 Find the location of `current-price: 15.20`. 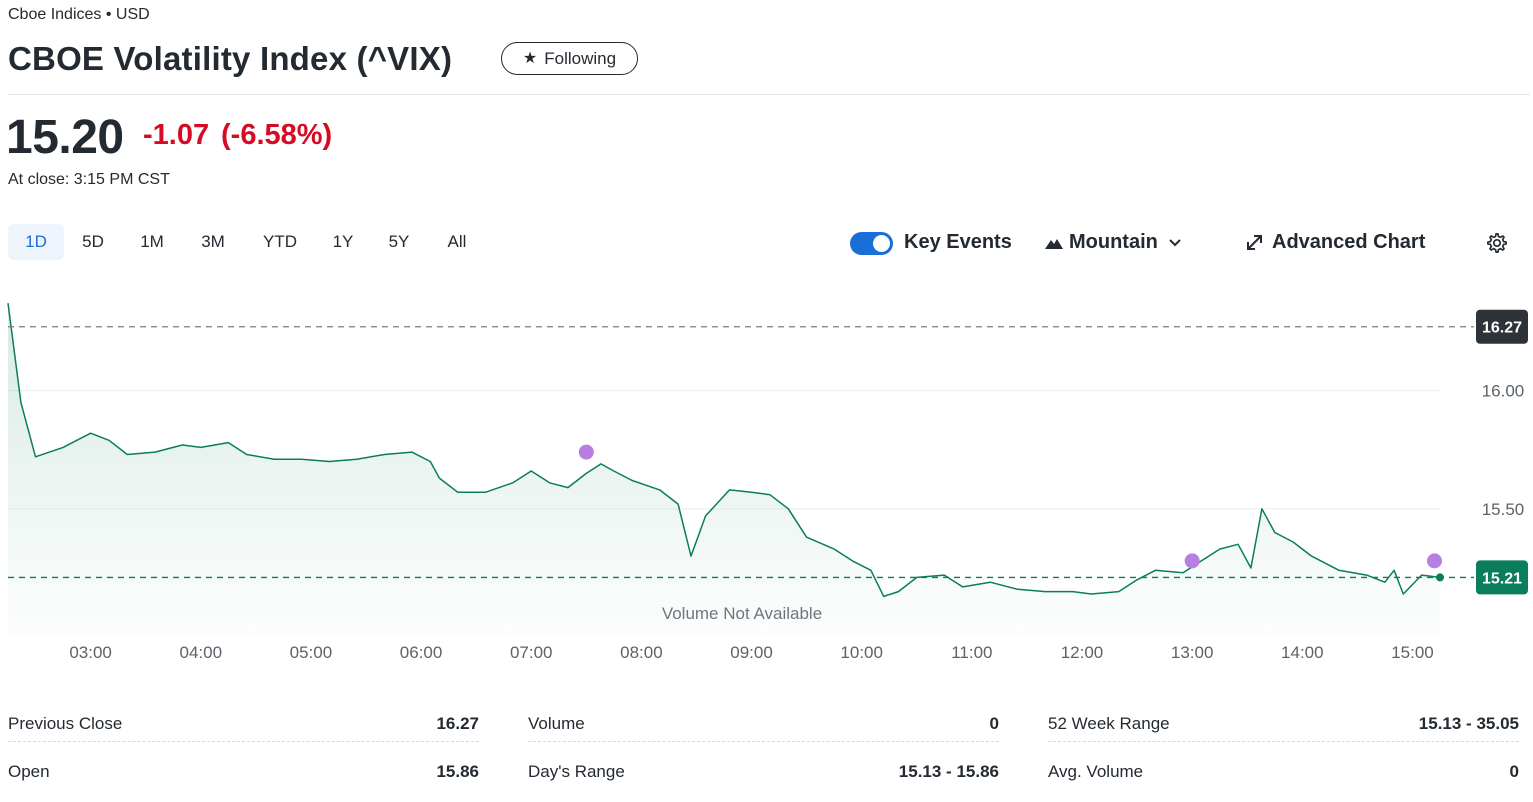

current-price: 15.20 is located at coordinates (65, 137).